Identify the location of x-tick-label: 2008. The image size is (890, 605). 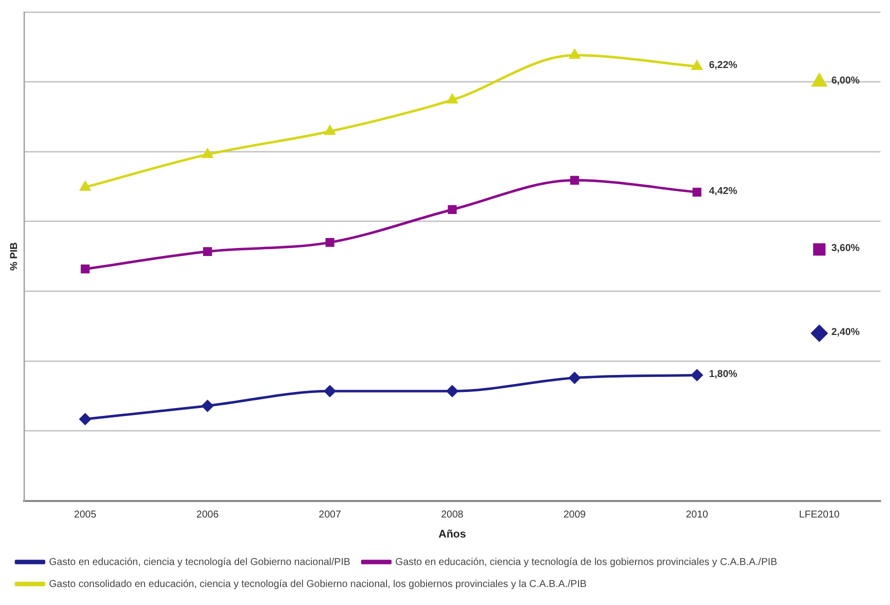
(452, 515).